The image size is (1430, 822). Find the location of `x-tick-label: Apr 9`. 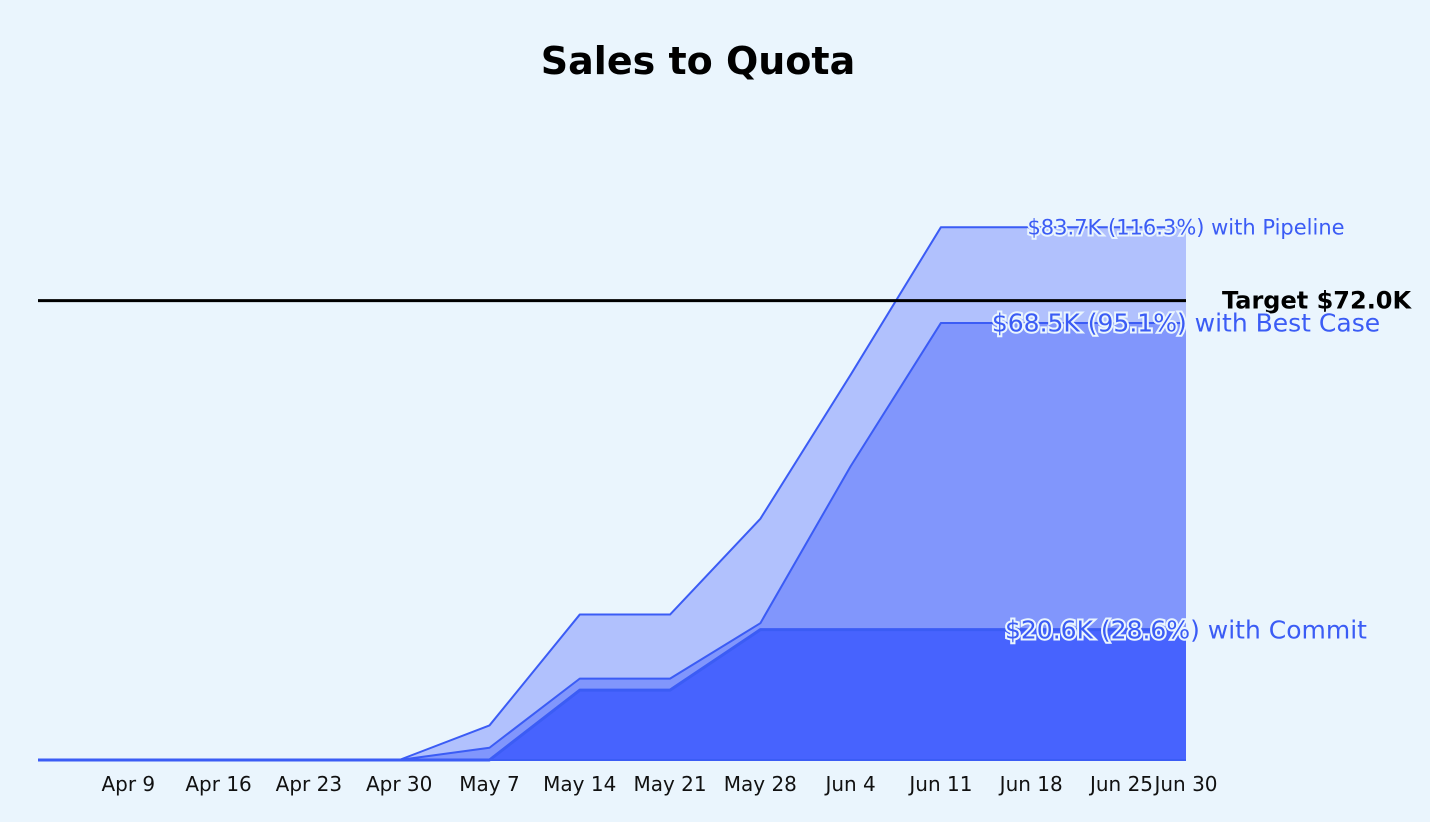

x-tick-label: Apr 9 is located at coordinates (128, 784).